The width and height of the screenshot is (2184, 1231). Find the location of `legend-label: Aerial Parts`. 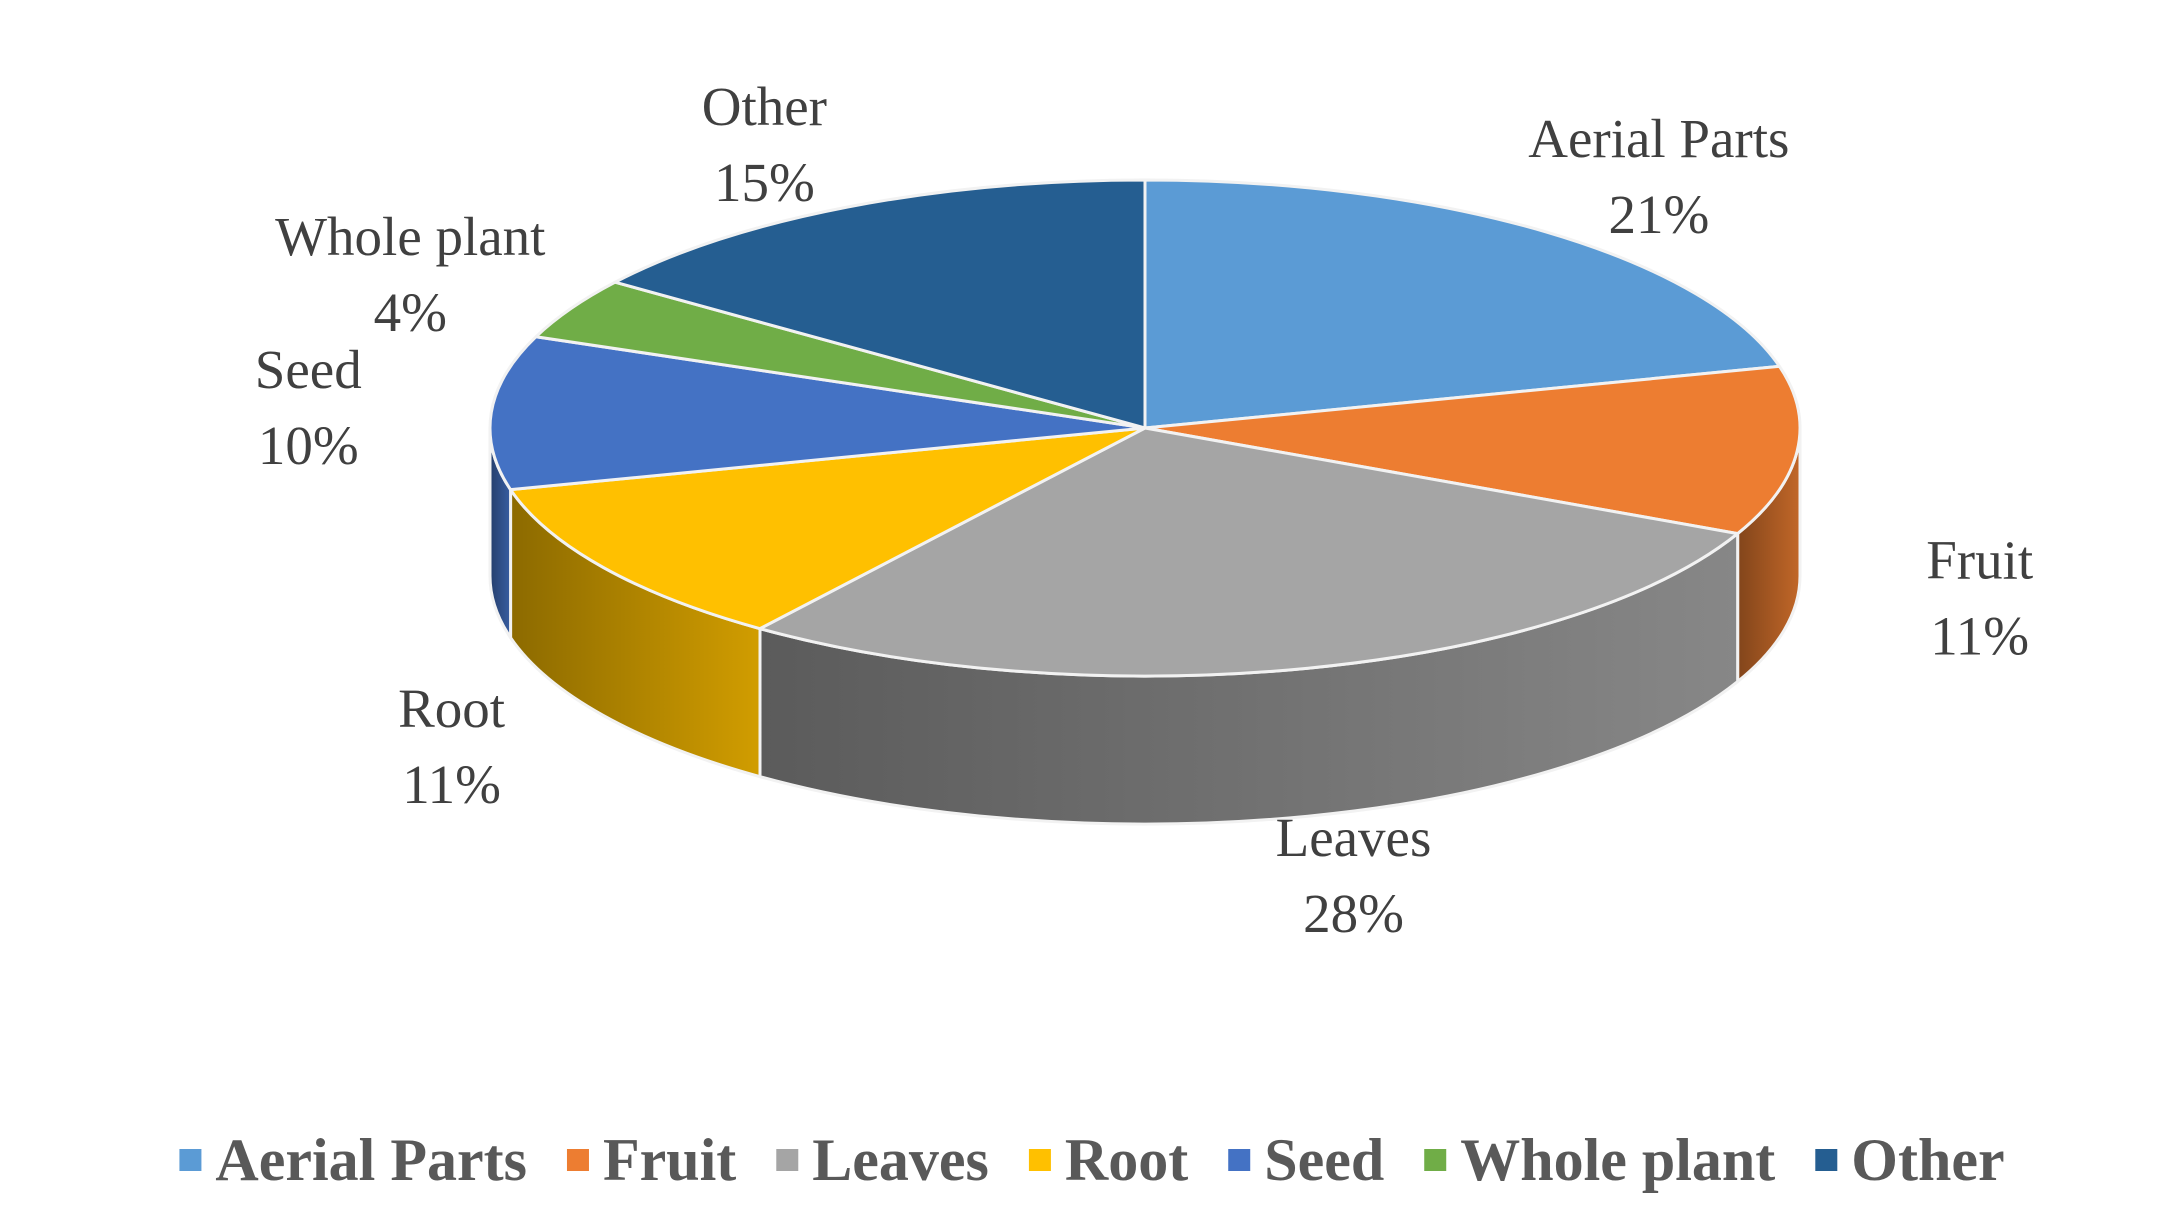

legend-label: Aerial Parts is located at coordinates (371, 1160).